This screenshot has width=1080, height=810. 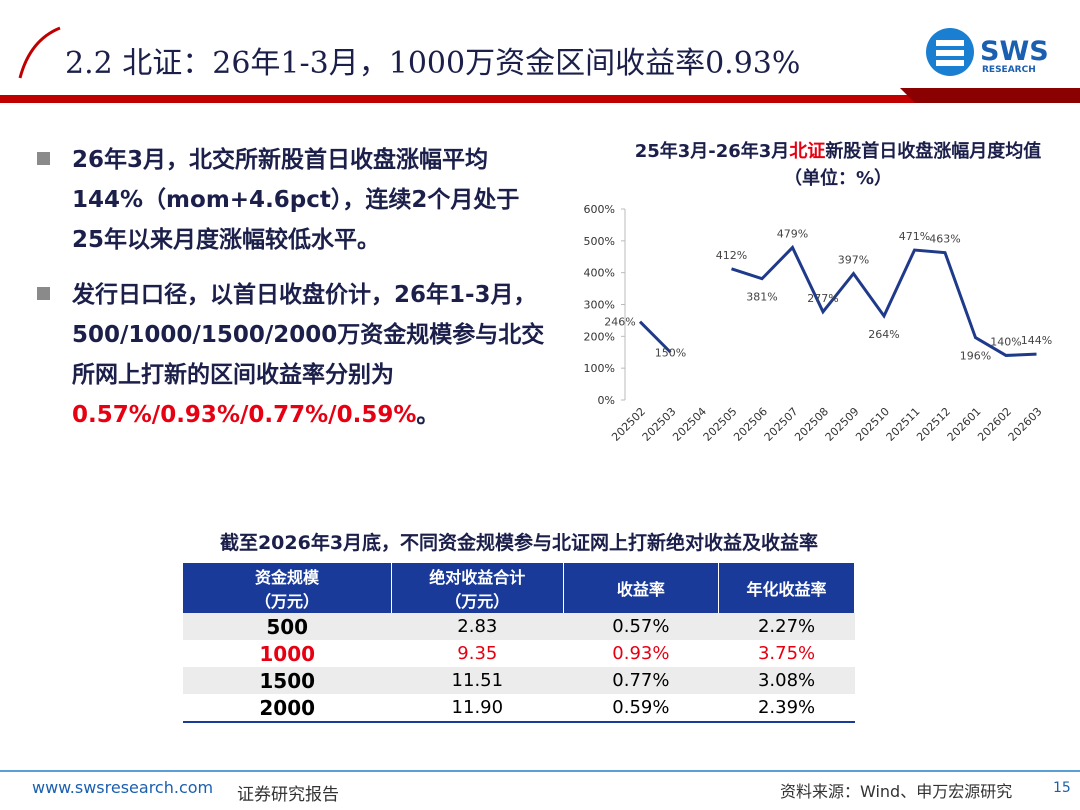 I want to click on footer-source: 资料来源：Wind、申万宏源研究, so click(x=896, y=791).